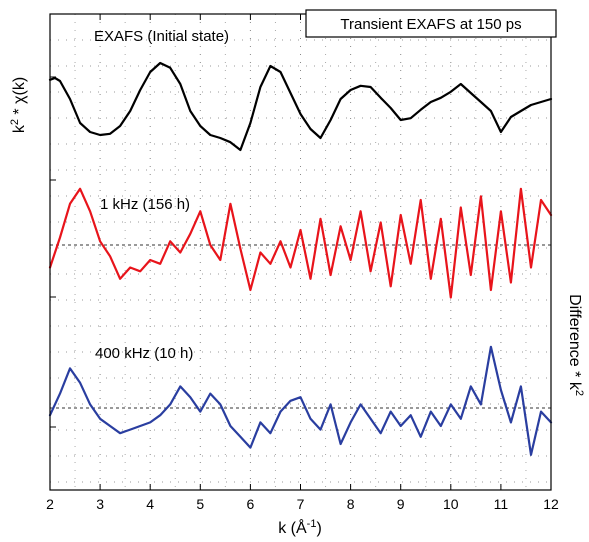 The width and height of the screenshot is (589, 542). I want to click on y-axis-title-left: k2 * χ(k), so click(18, 105).